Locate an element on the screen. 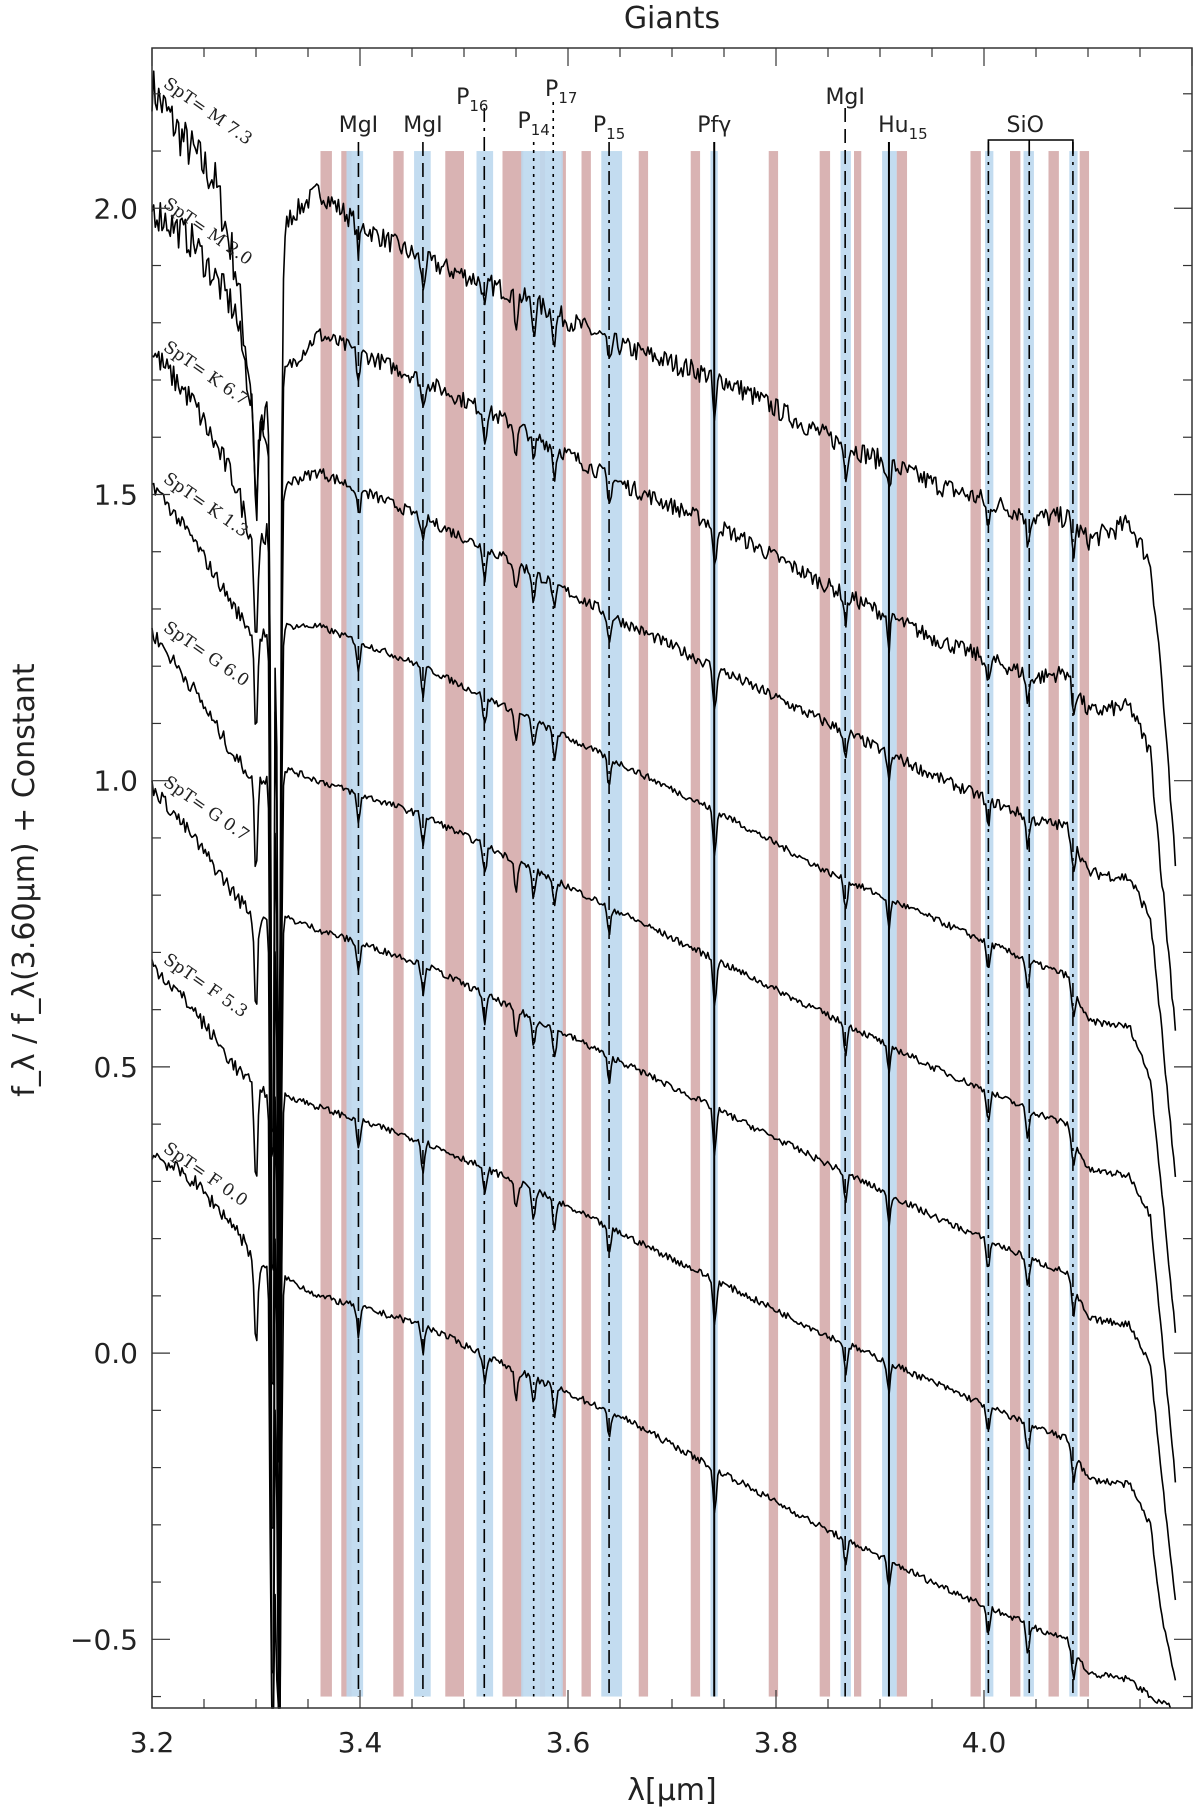  feature-label: P15 is located at coordinates (609, 128).